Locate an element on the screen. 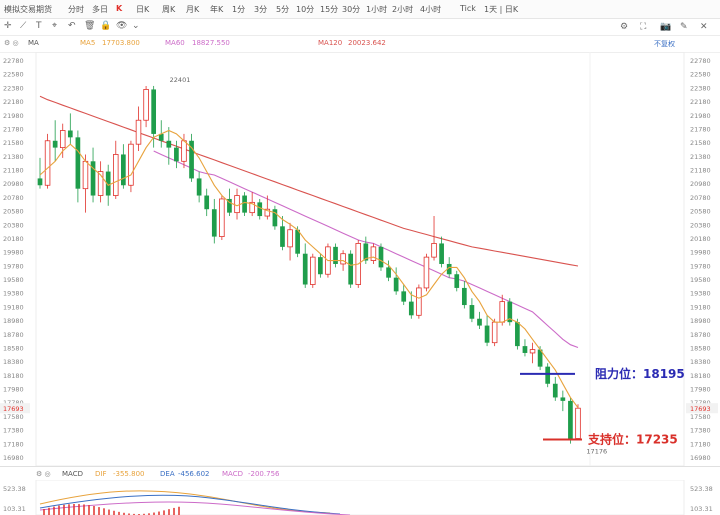 The height and width of the screenshot is (515, 720). y-tick-right-21: 18580 is located at coordinates (700, 348).